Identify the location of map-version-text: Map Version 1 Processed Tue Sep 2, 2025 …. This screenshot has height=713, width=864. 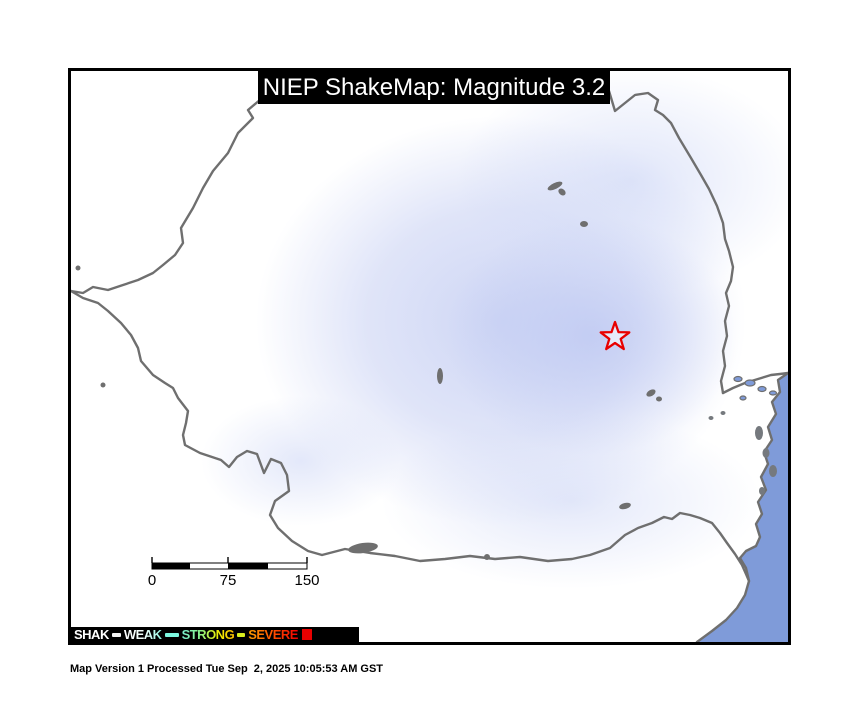
(227, 669).